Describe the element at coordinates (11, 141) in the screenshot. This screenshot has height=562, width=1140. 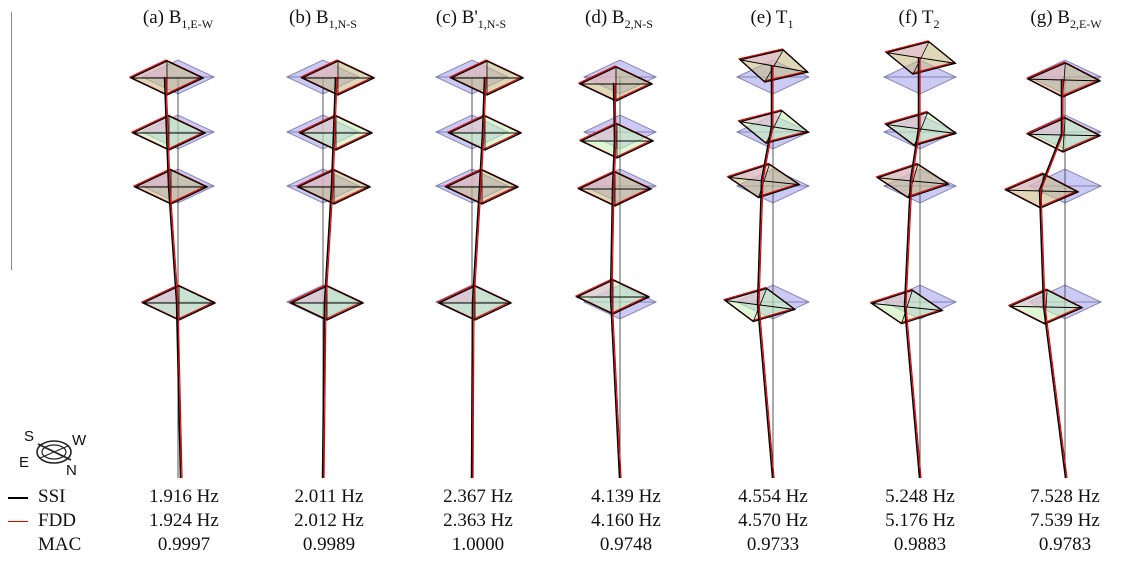
I see `left-reference-line` at that location.